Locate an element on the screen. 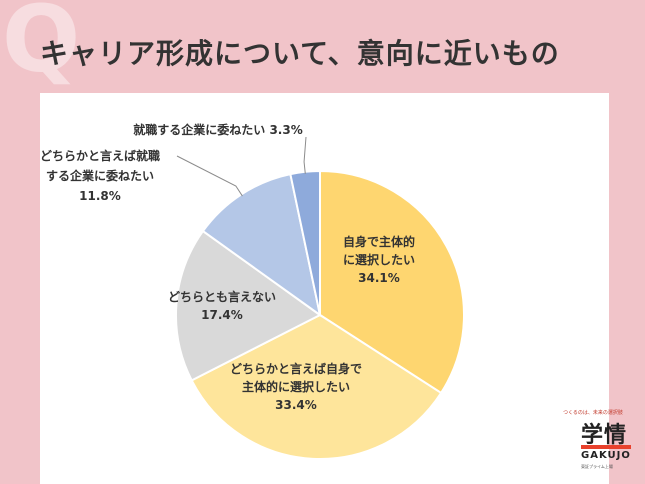  logo-accent-bar is located at coordinates (606, 447).